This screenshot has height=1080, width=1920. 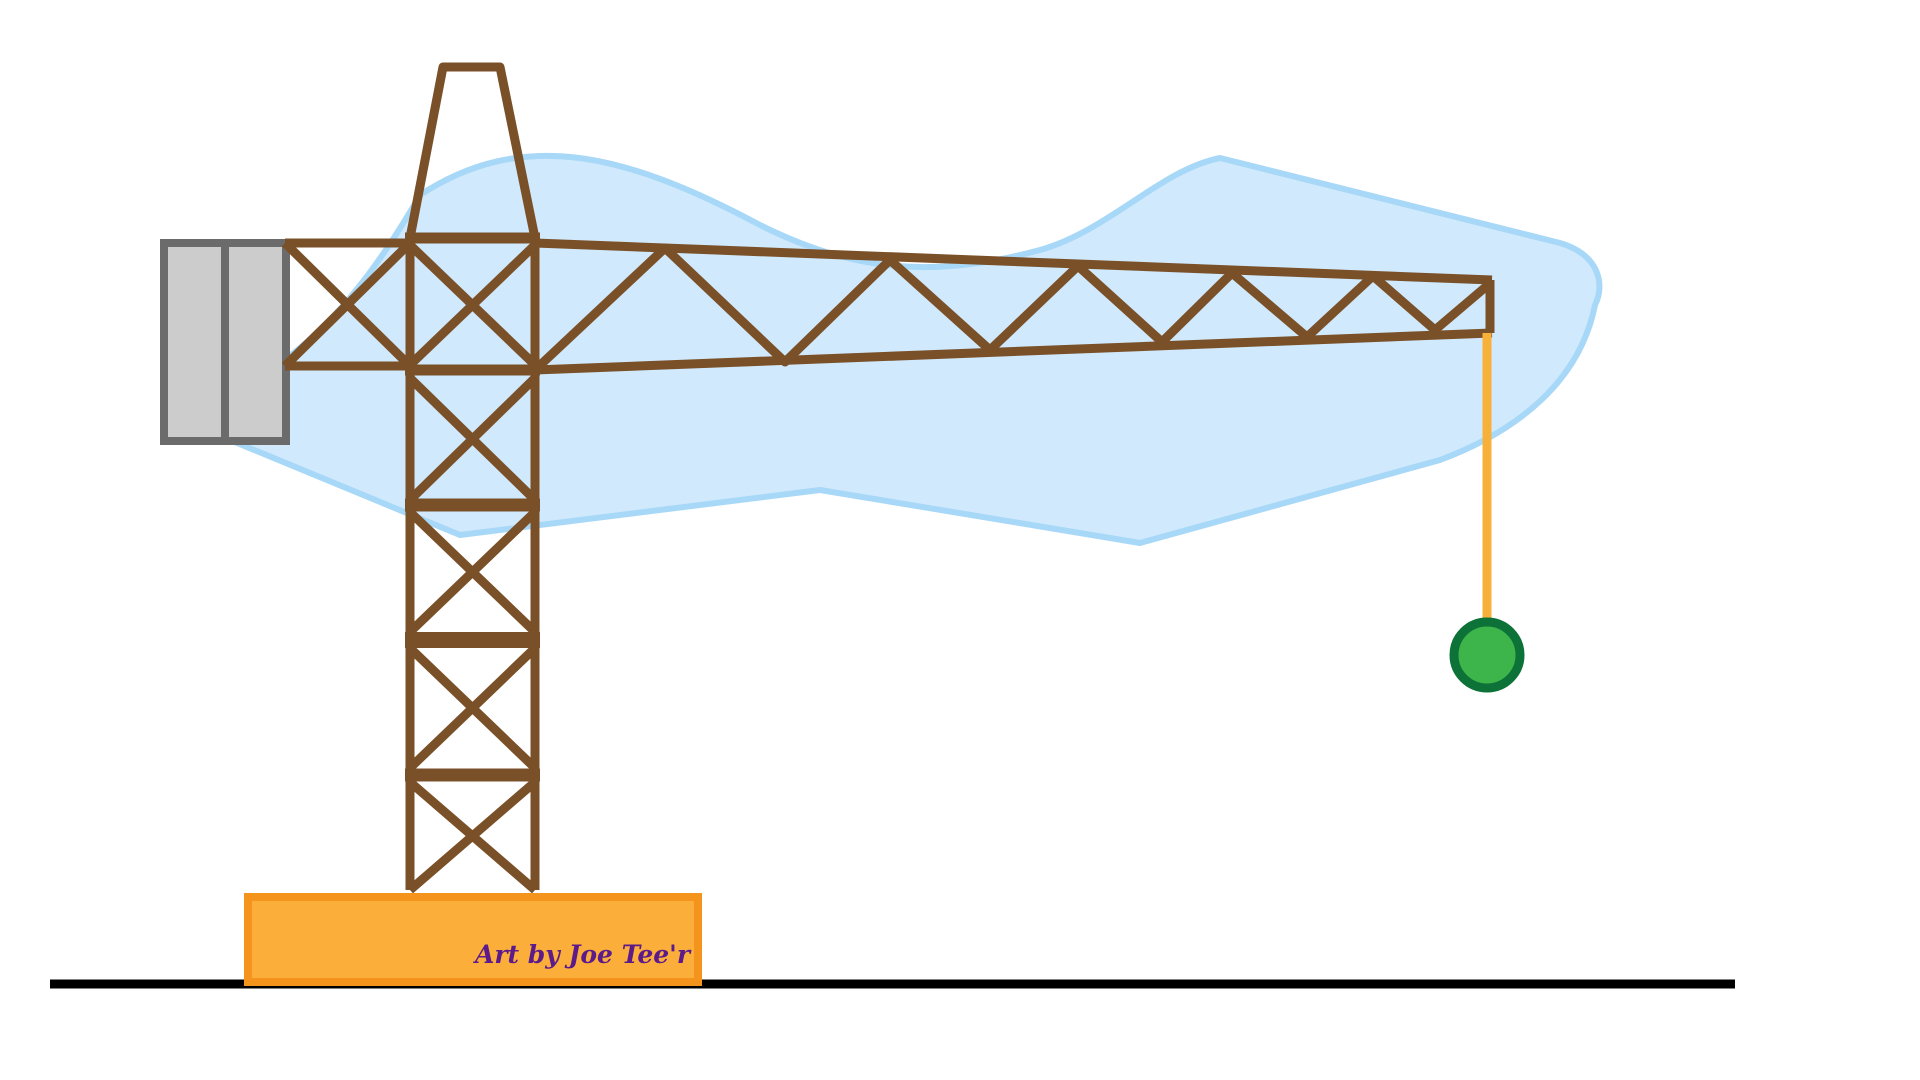 I want to click on jib-lattice, so click(x=1011, y=308).